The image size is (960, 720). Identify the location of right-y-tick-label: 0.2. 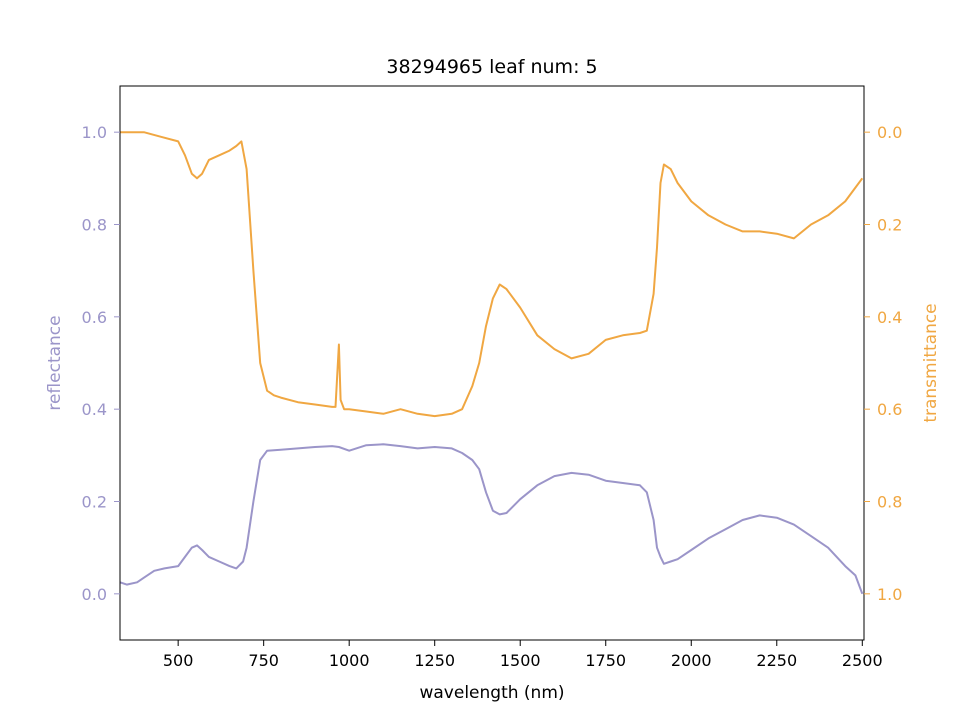
(889, 225).